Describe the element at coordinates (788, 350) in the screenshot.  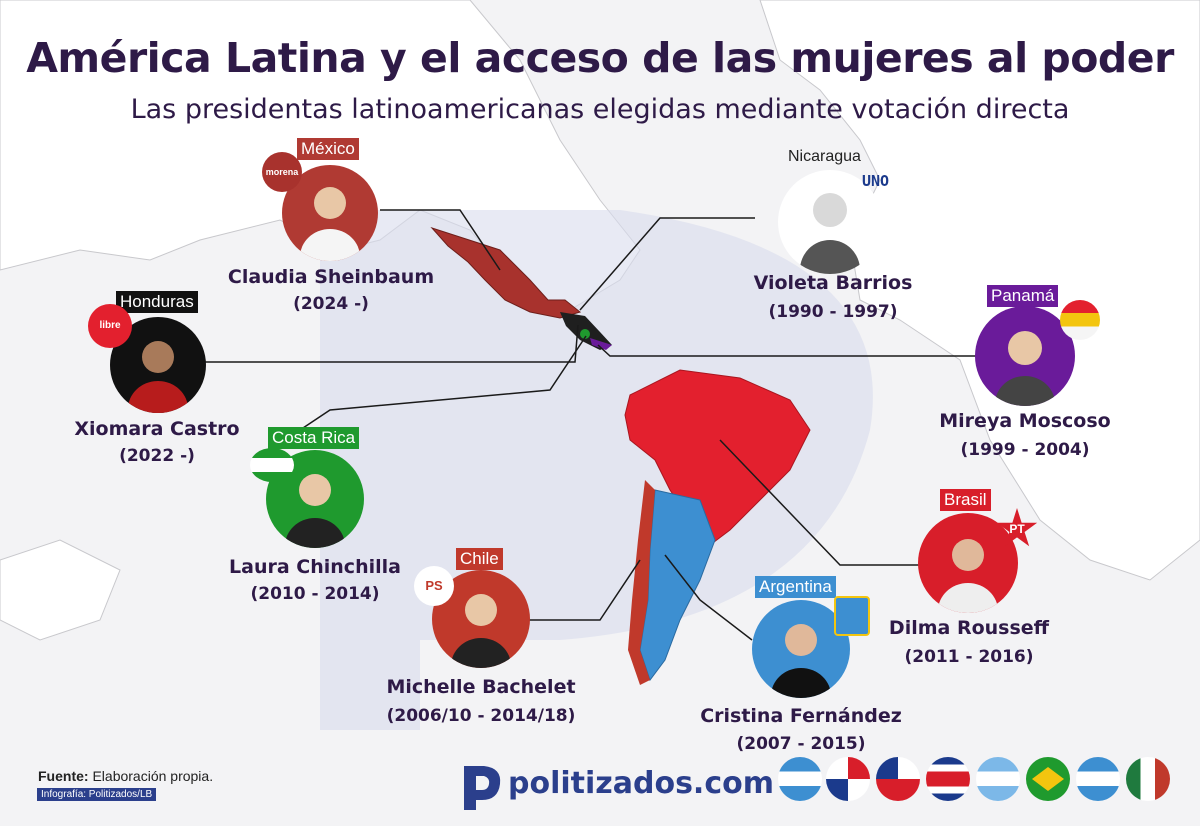
I see `connector-panama` at that location.